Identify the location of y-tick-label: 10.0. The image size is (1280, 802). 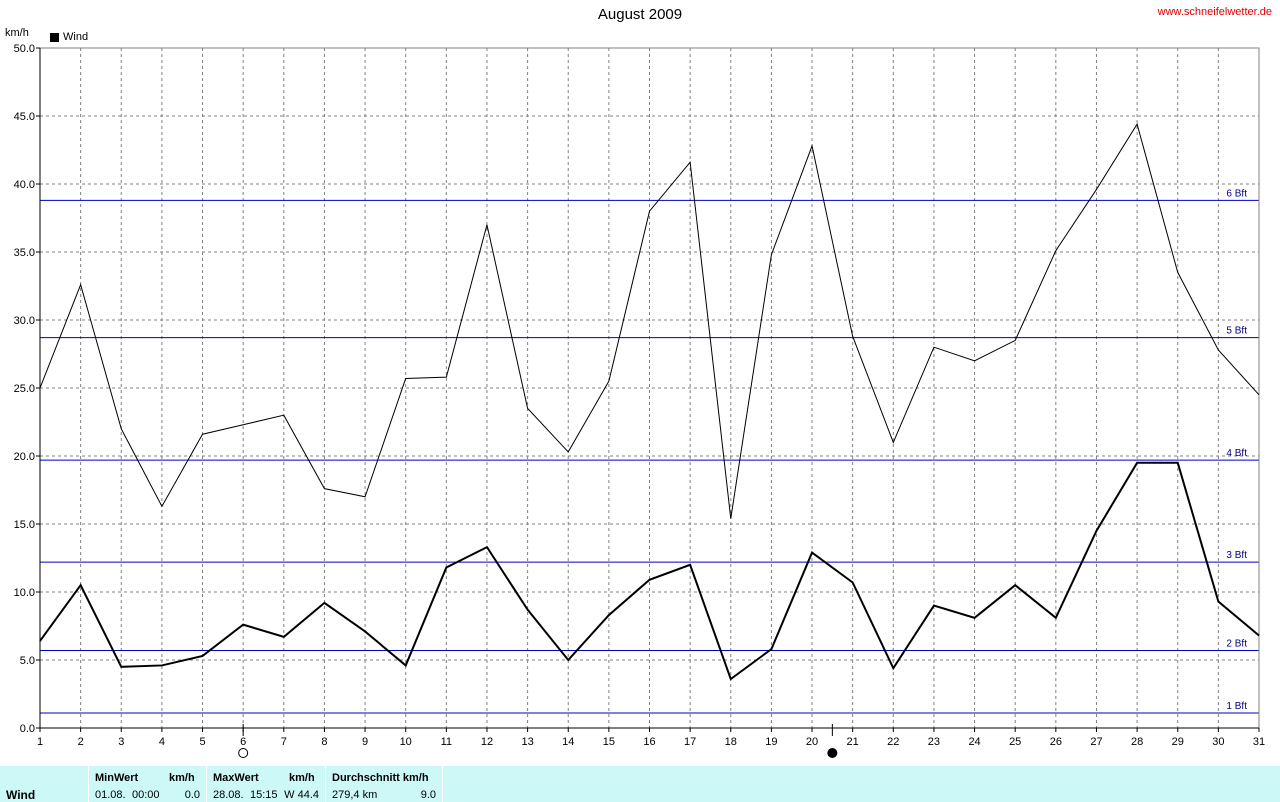
(24, 593).